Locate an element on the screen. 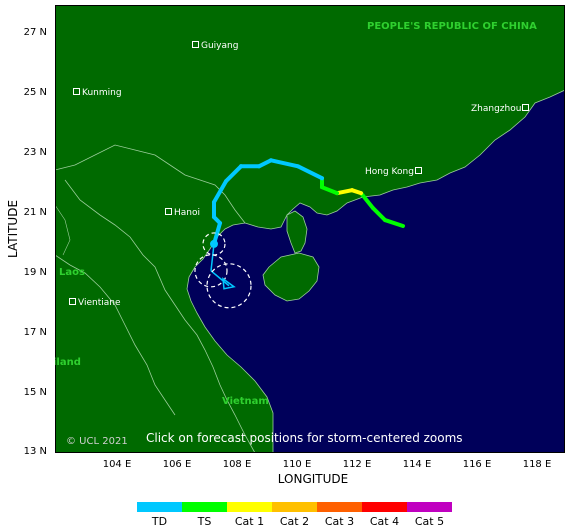 The width and height of the screenshot is (571, 528). legend-label: Cat 4 is located at coordinates (384, 521).